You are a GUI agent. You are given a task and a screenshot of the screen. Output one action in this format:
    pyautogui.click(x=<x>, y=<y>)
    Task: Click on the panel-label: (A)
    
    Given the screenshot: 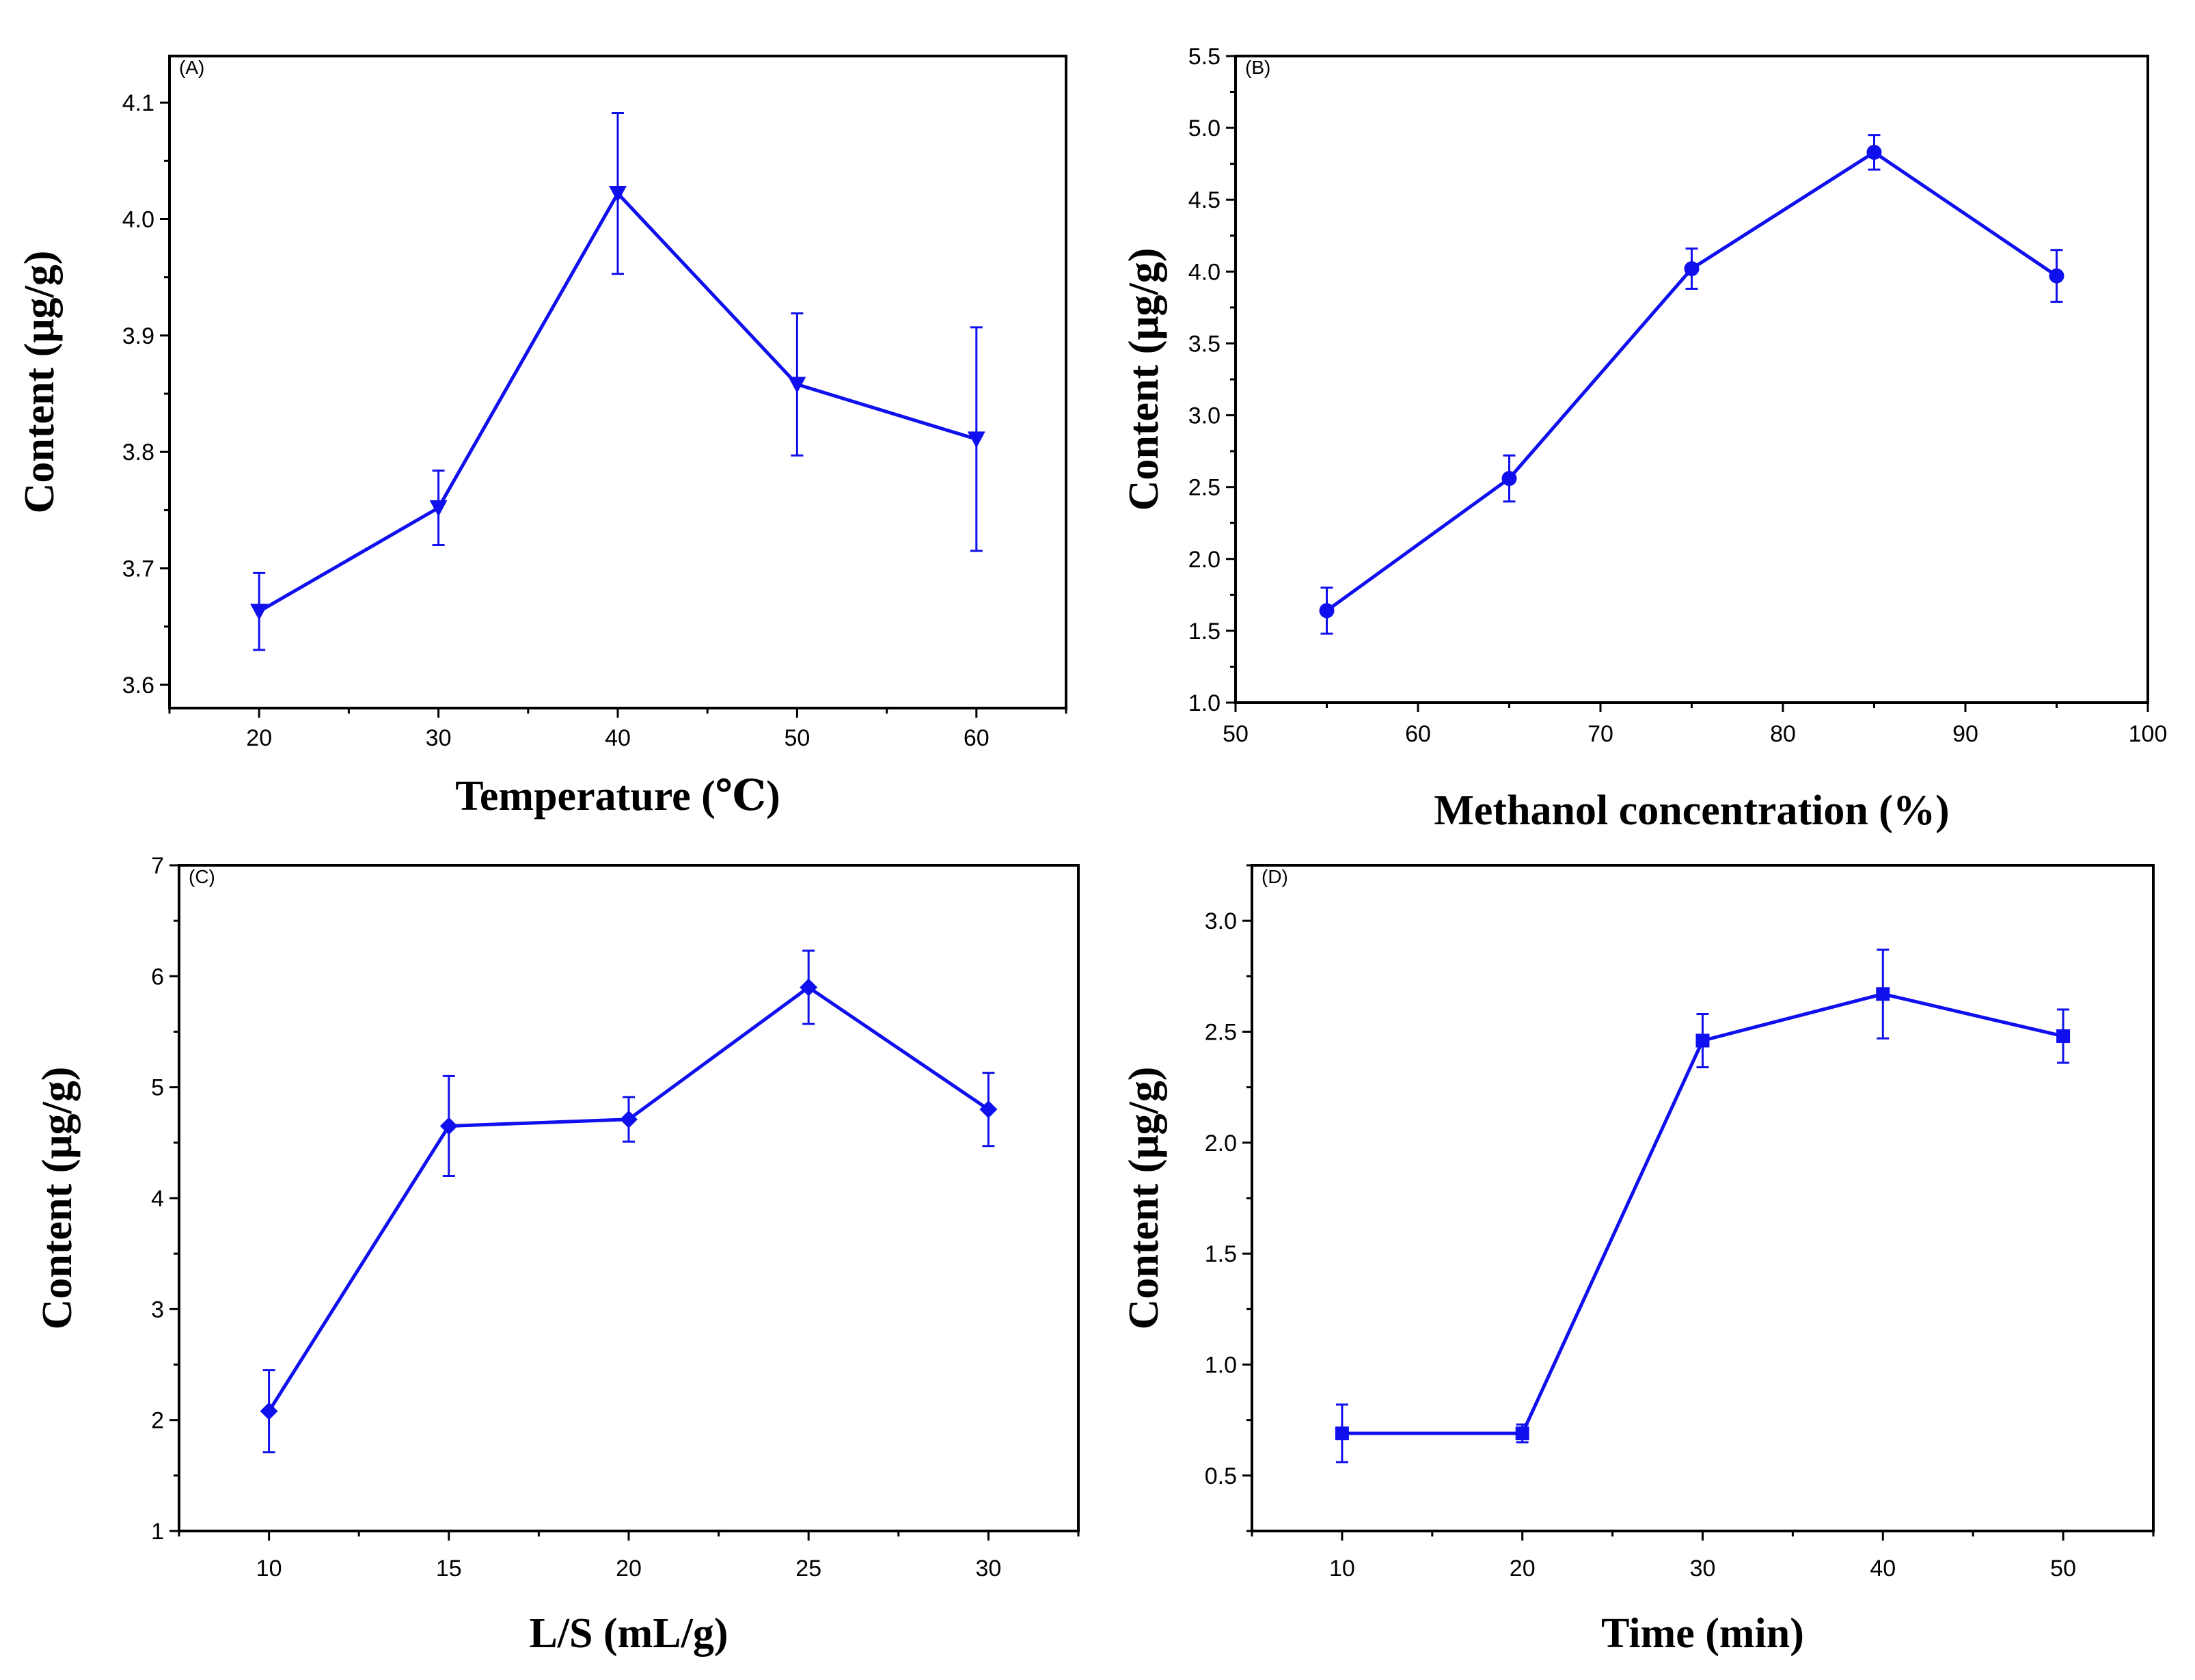 What is the action you would take?
    pyautogui.click(x=191, y=67)
    